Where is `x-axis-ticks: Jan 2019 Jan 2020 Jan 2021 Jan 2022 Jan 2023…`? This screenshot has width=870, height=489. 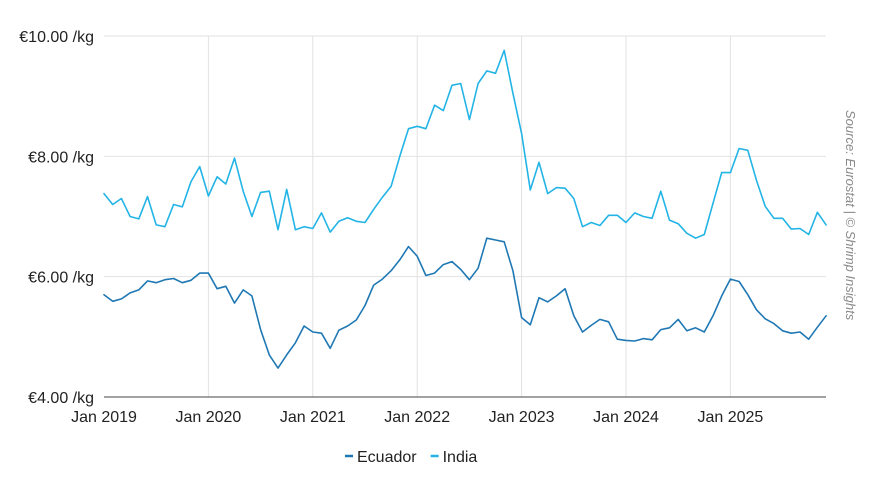 x-axis-ticks: Jan 2019 Jan 2020 Jan 2021 Jan 2022 Jan 2023… is located at coordinates (417, 417).